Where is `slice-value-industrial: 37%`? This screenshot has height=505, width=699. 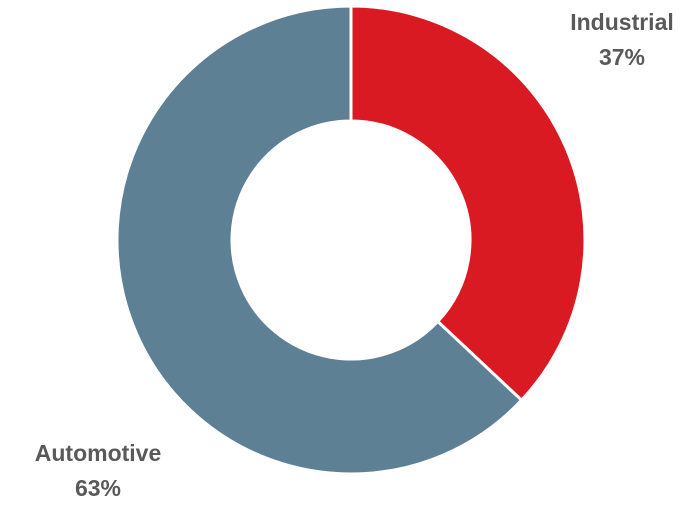 slice-value-industrial: 37% is located at coordinates (622, 57).